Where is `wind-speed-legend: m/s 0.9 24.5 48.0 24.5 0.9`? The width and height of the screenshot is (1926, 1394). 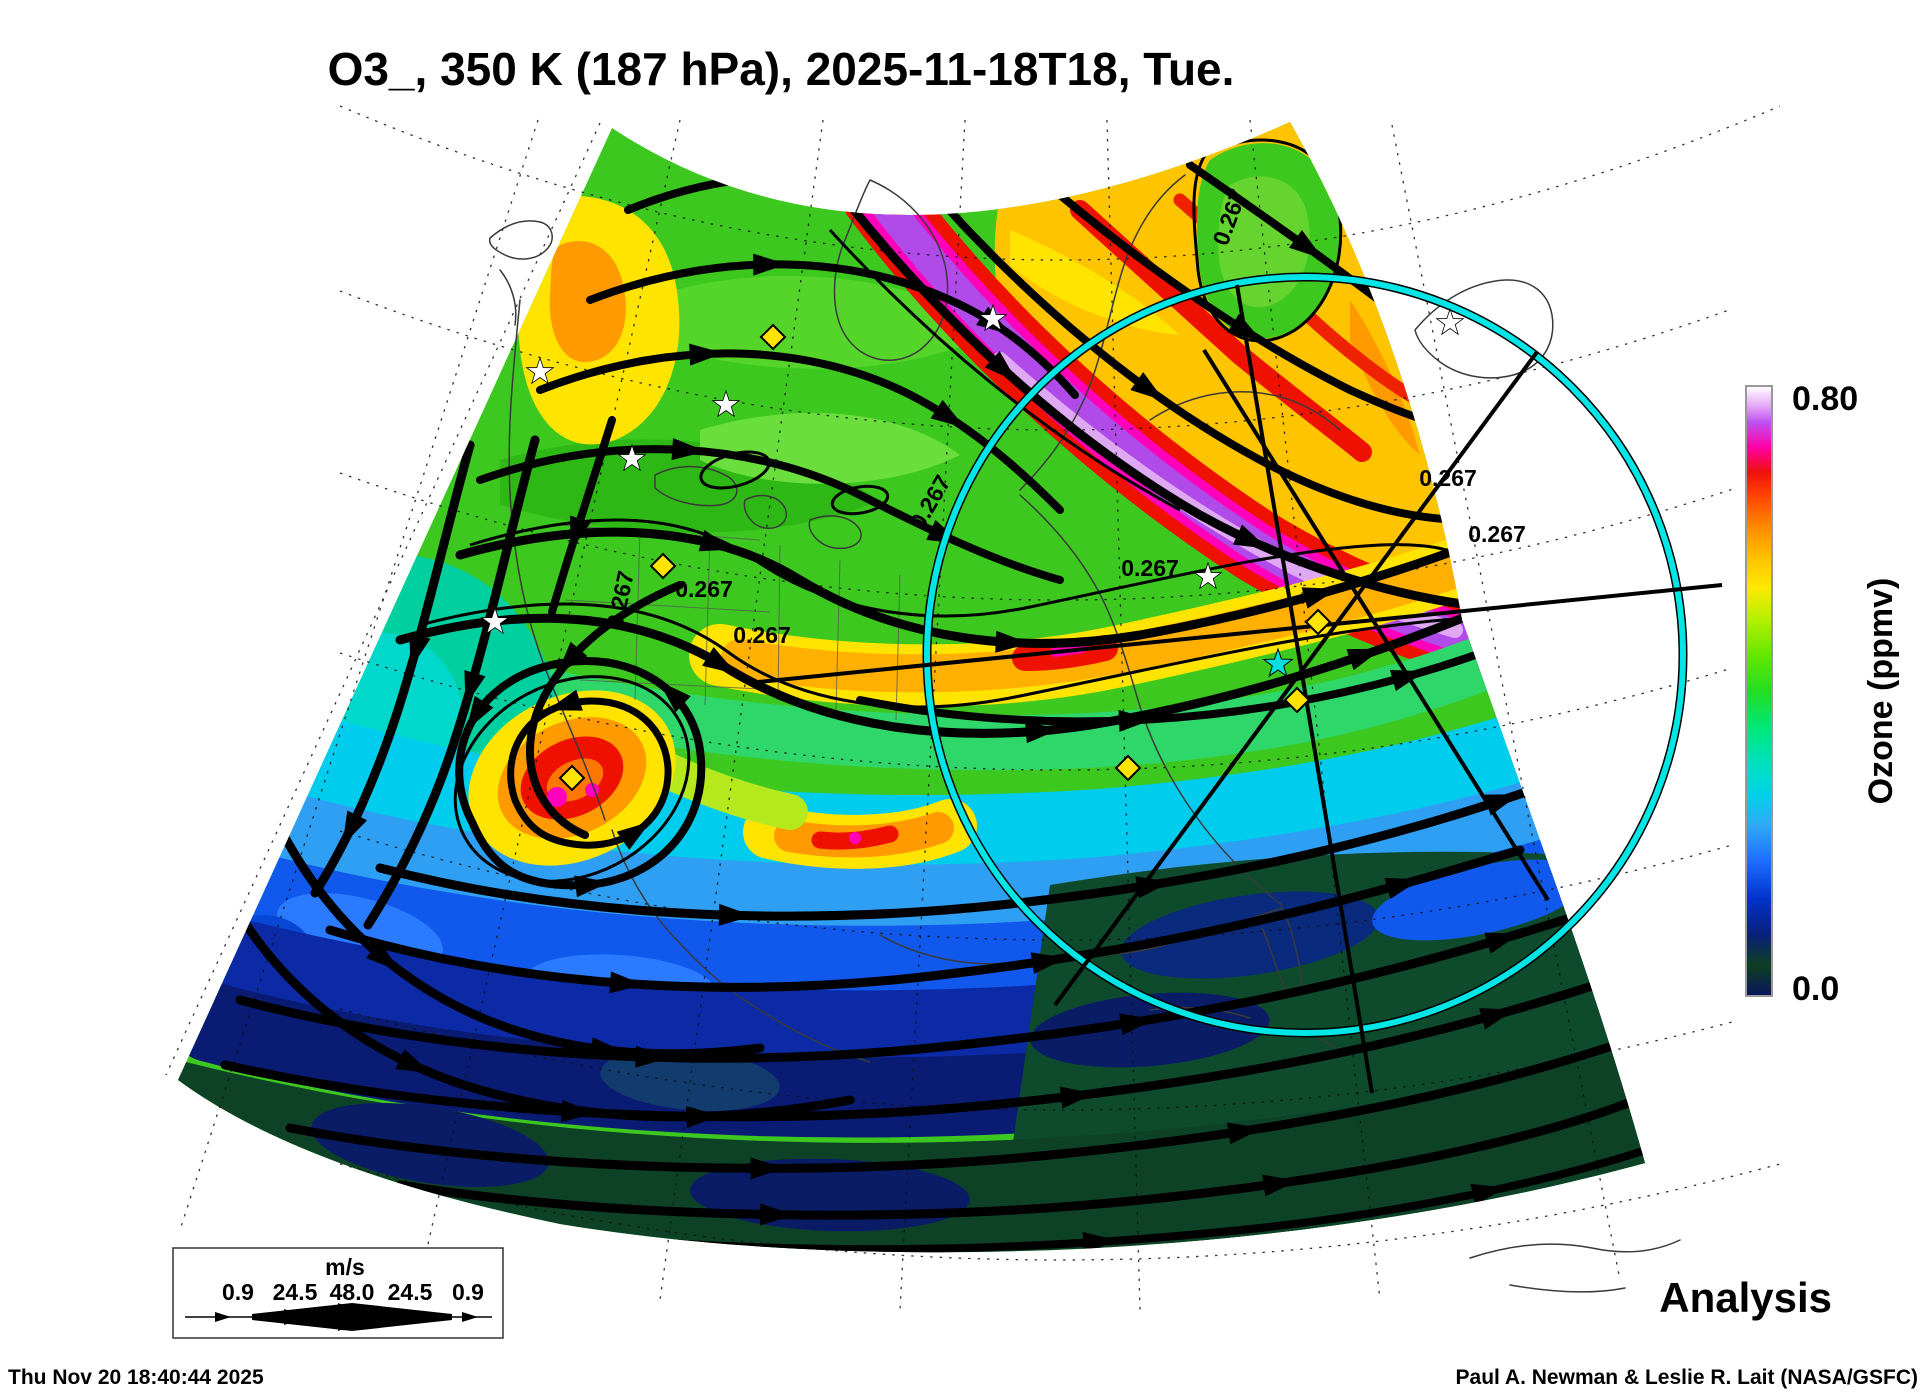
wind-speed-legend: m/s 0.9 24.5 48.0 24.5 0.9 is located at coordinates (338, 1293).